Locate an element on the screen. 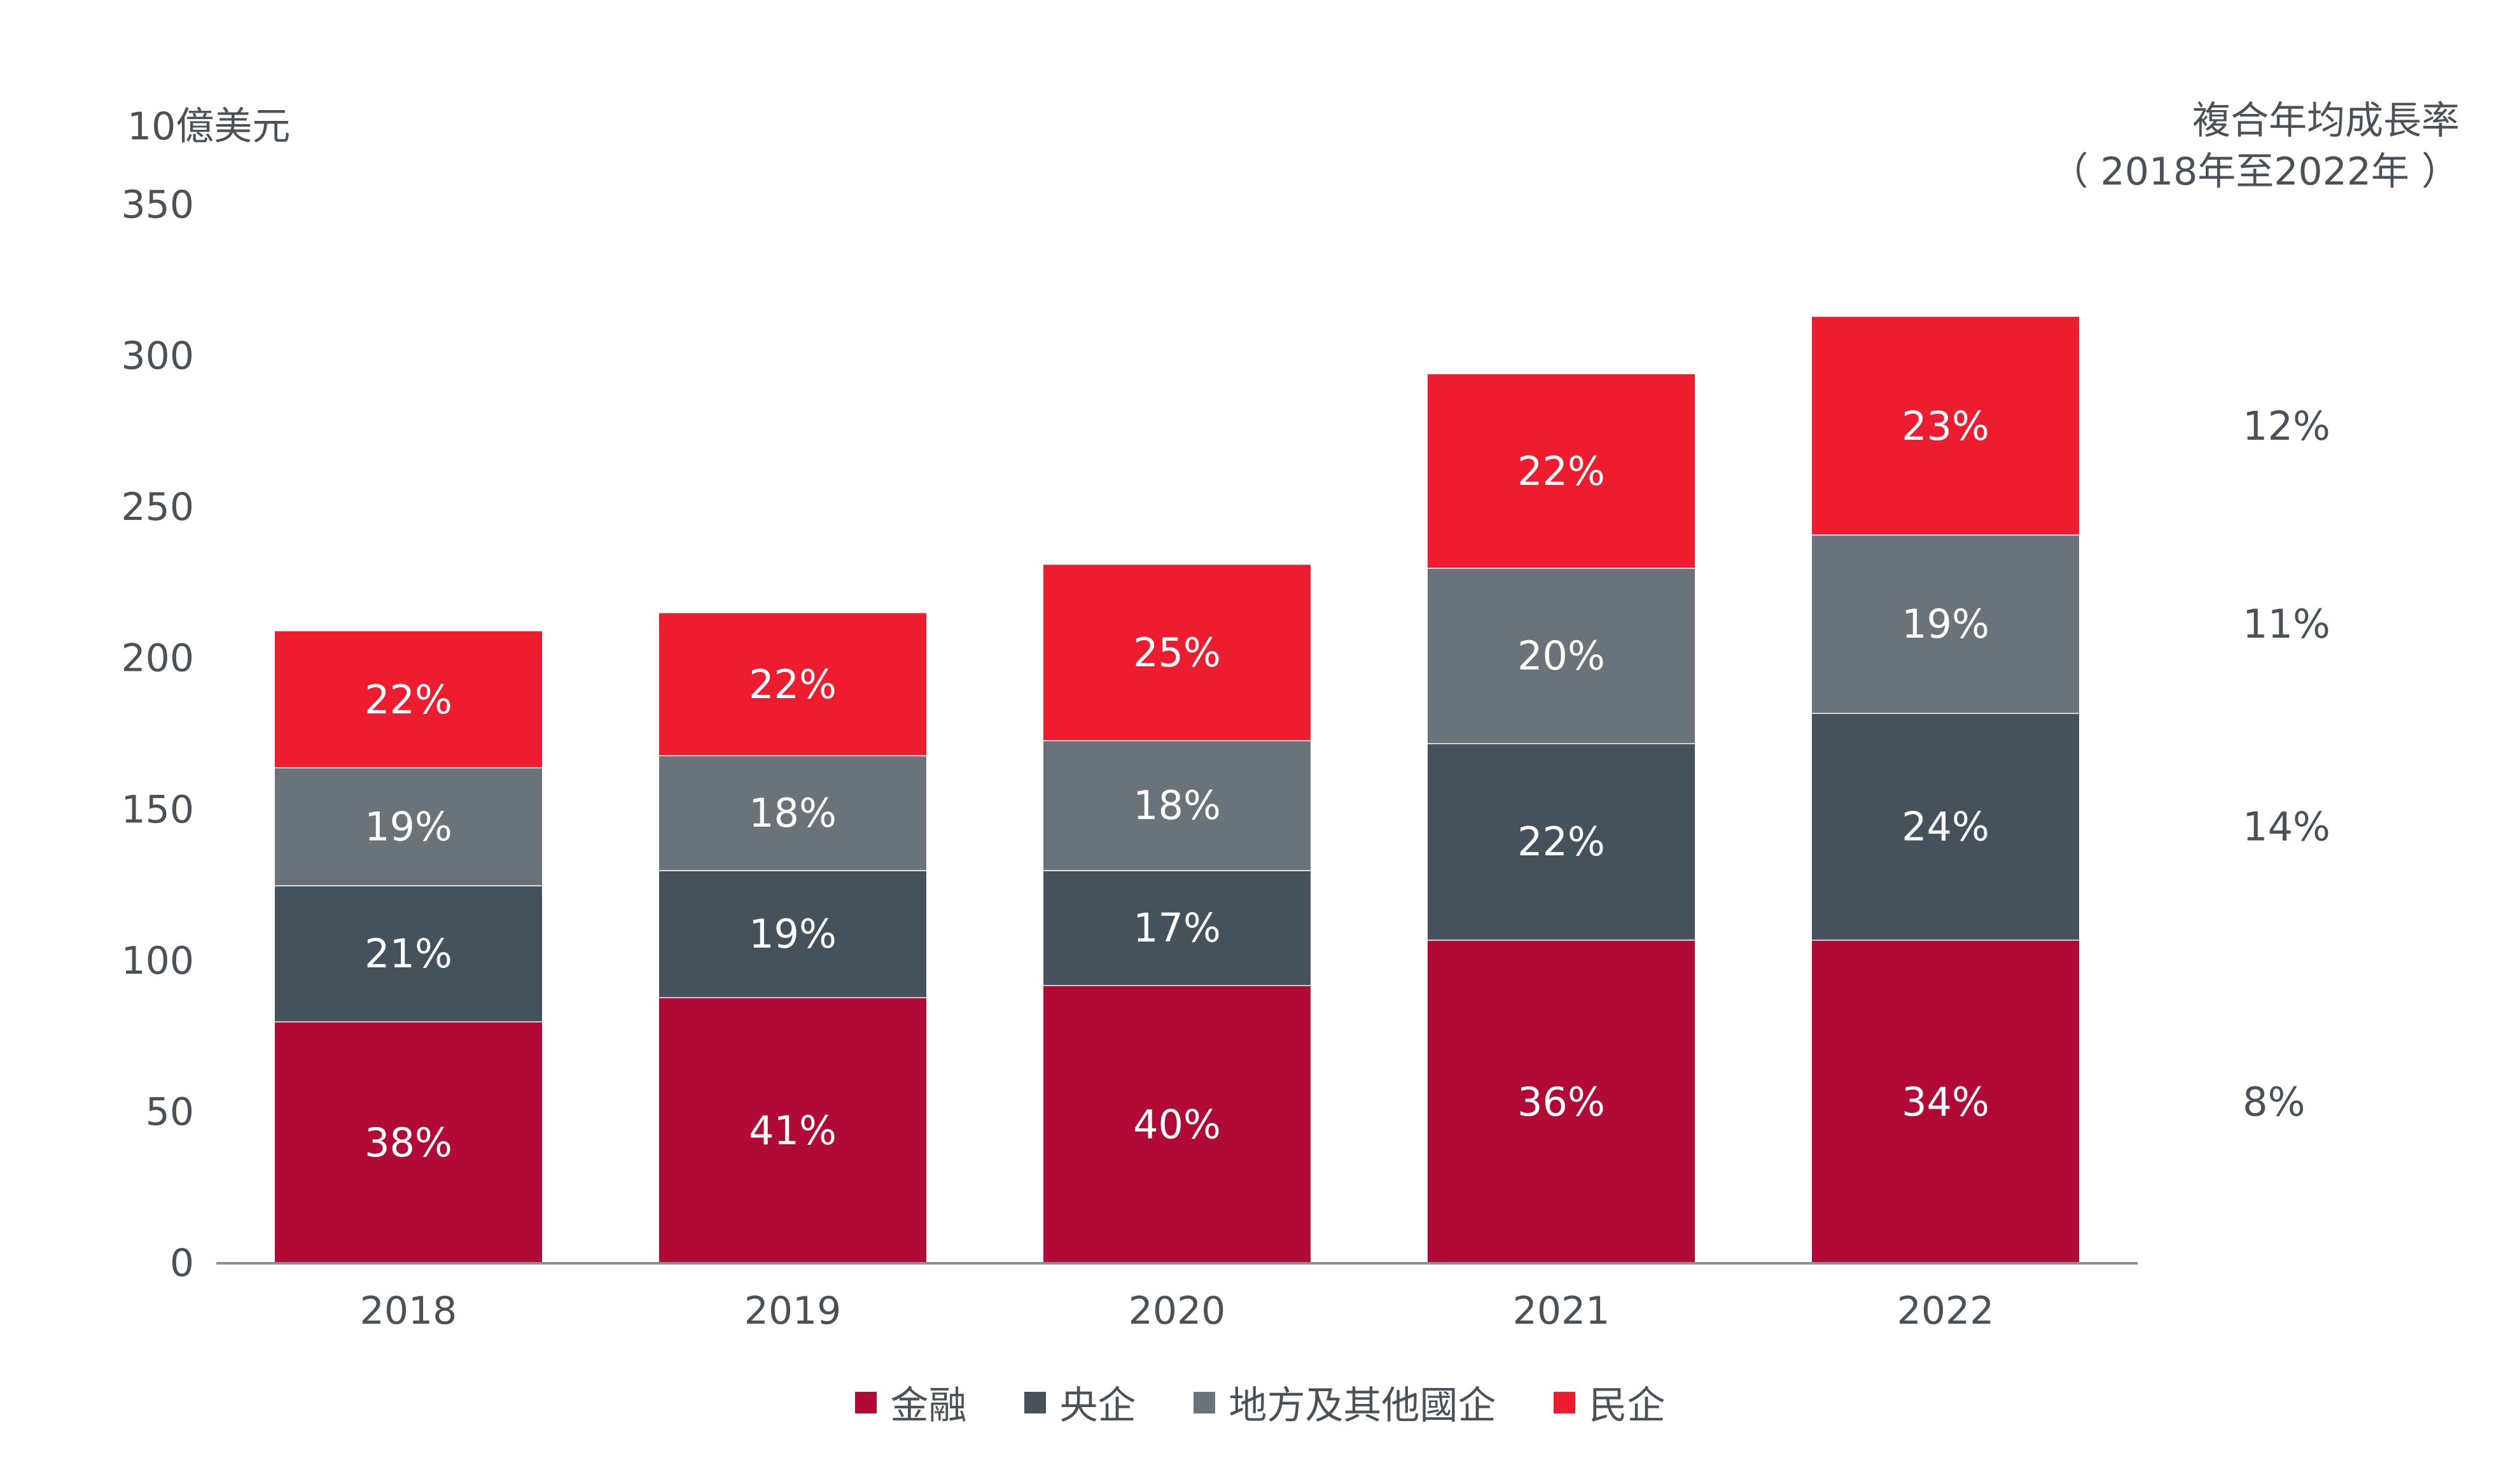  legend-label: 央企 is located at coordinates (1097, 1406).